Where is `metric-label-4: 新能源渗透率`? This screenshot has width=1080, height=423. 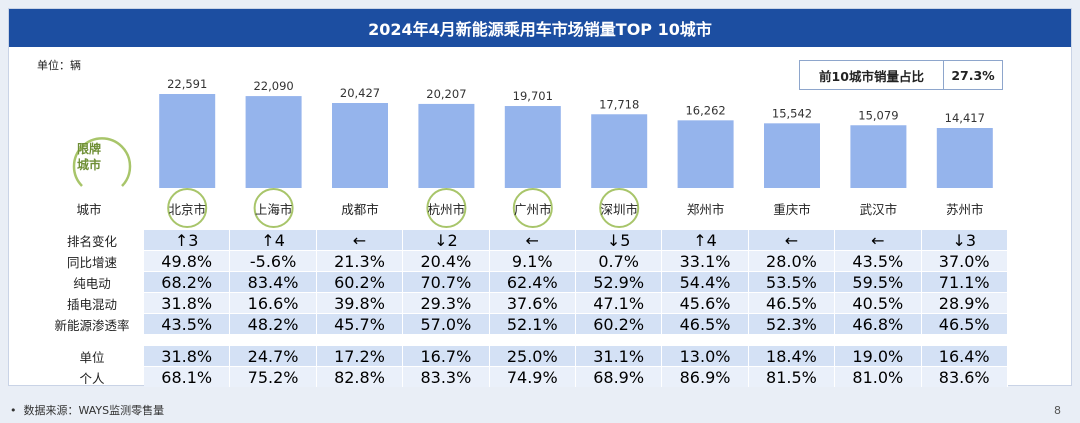
metric-label-4: 新能源渗透率 is located at coordinates (92, 325).